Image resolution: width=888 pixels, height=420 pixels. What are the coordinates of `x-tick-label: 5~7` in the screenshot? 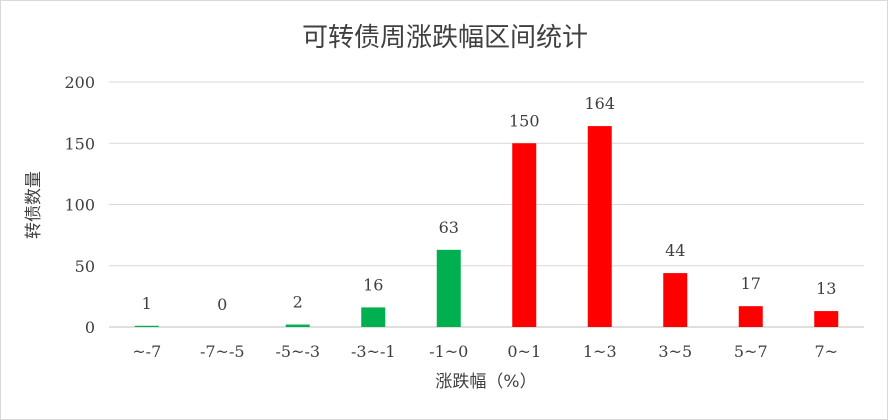 It's located at (751, 351).